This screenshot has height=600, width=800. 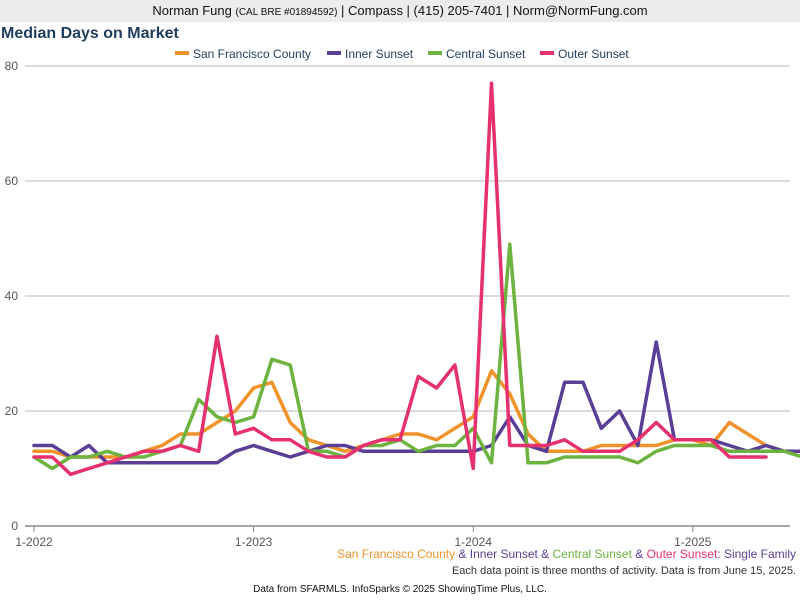 I want to click on caption-part: : Single Family, so click(x=756, y=554).